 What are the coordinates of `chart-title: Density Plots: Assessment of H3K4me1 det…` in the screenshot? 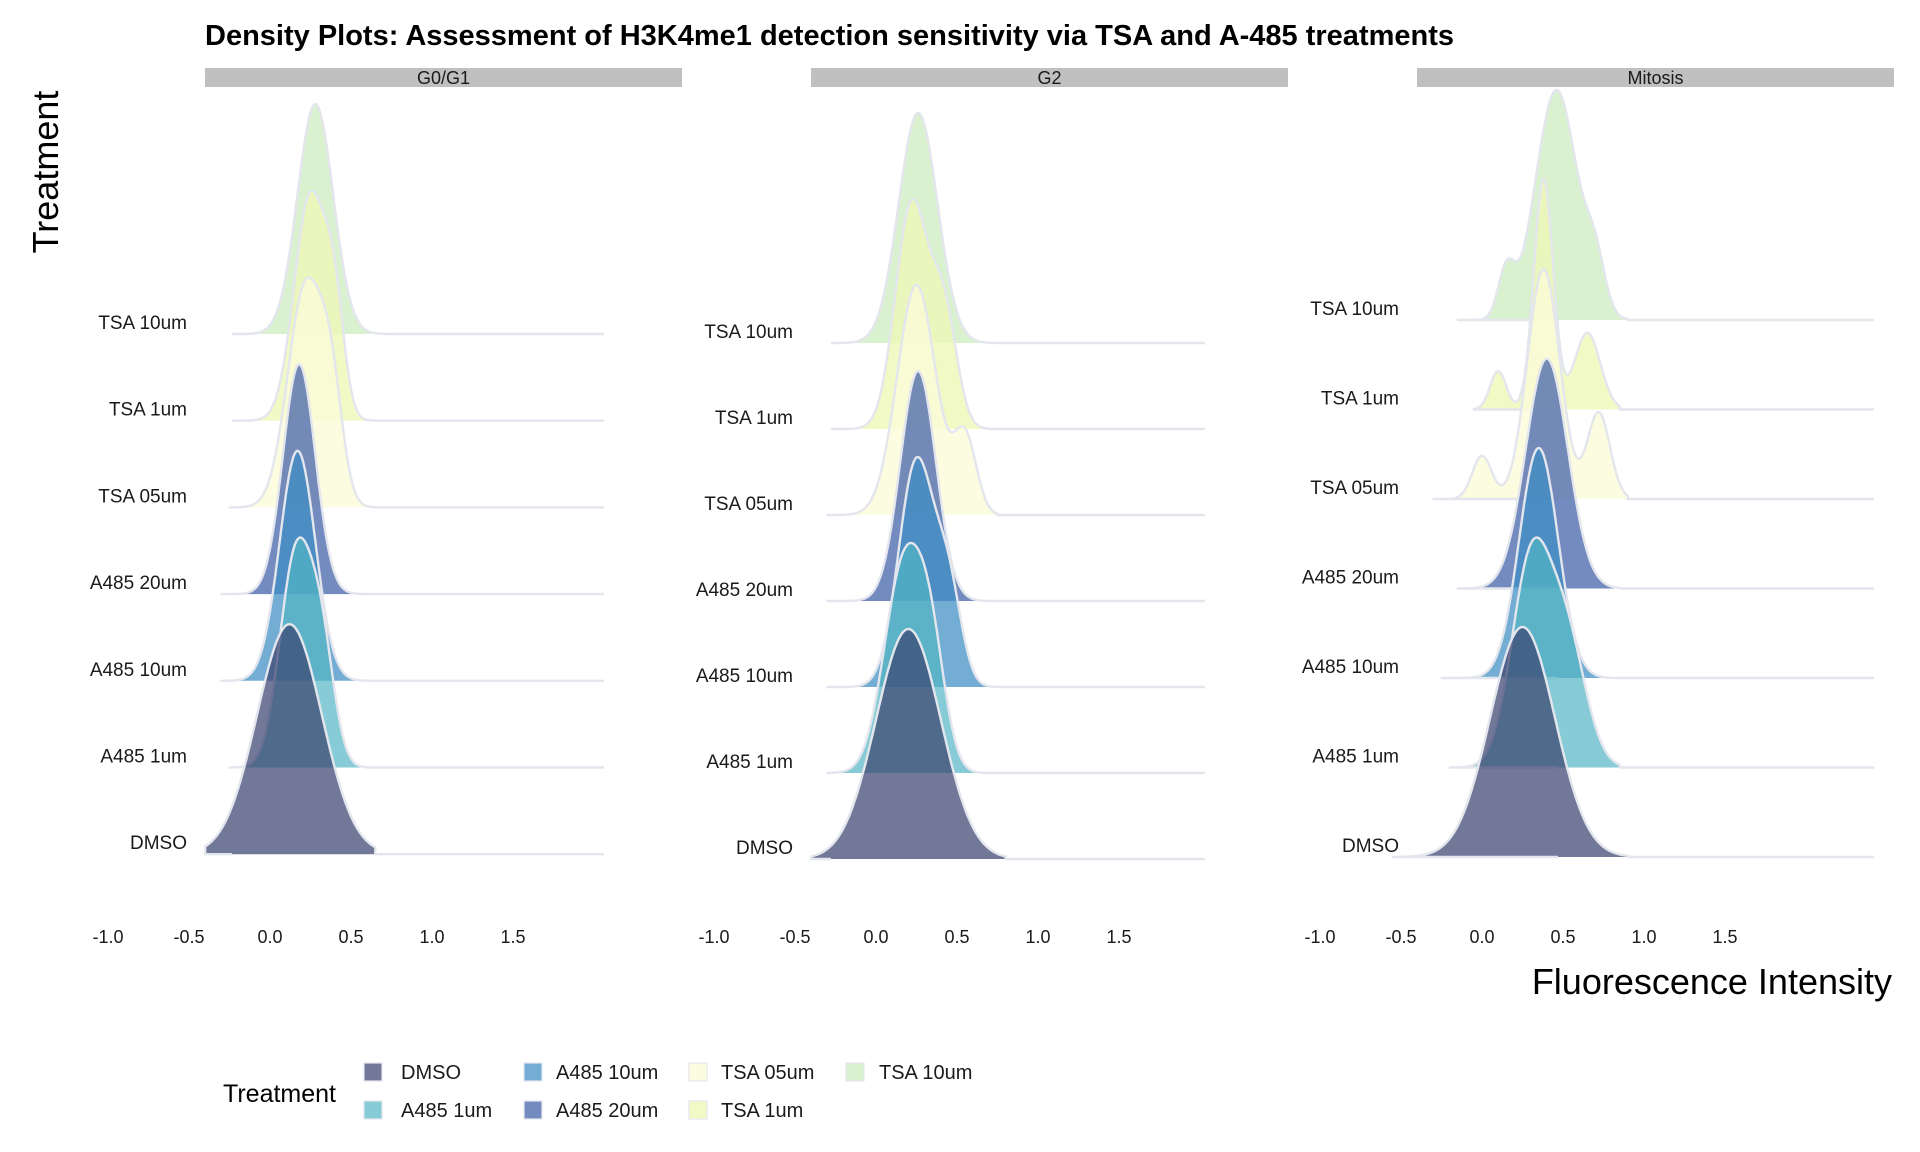 It's located at (829, 36).